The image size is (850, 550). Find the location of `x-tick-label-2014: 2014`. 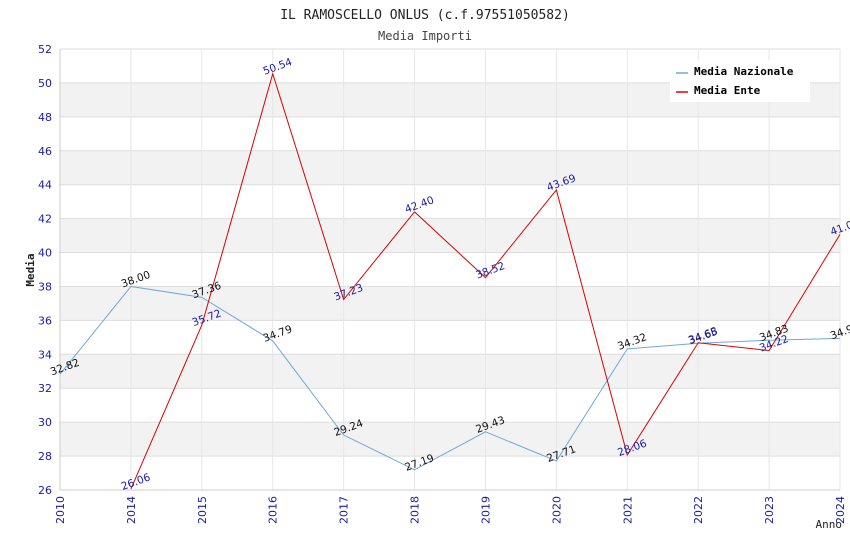

x-tick-label-2014: 2014 is located at coordinates (131, 510).